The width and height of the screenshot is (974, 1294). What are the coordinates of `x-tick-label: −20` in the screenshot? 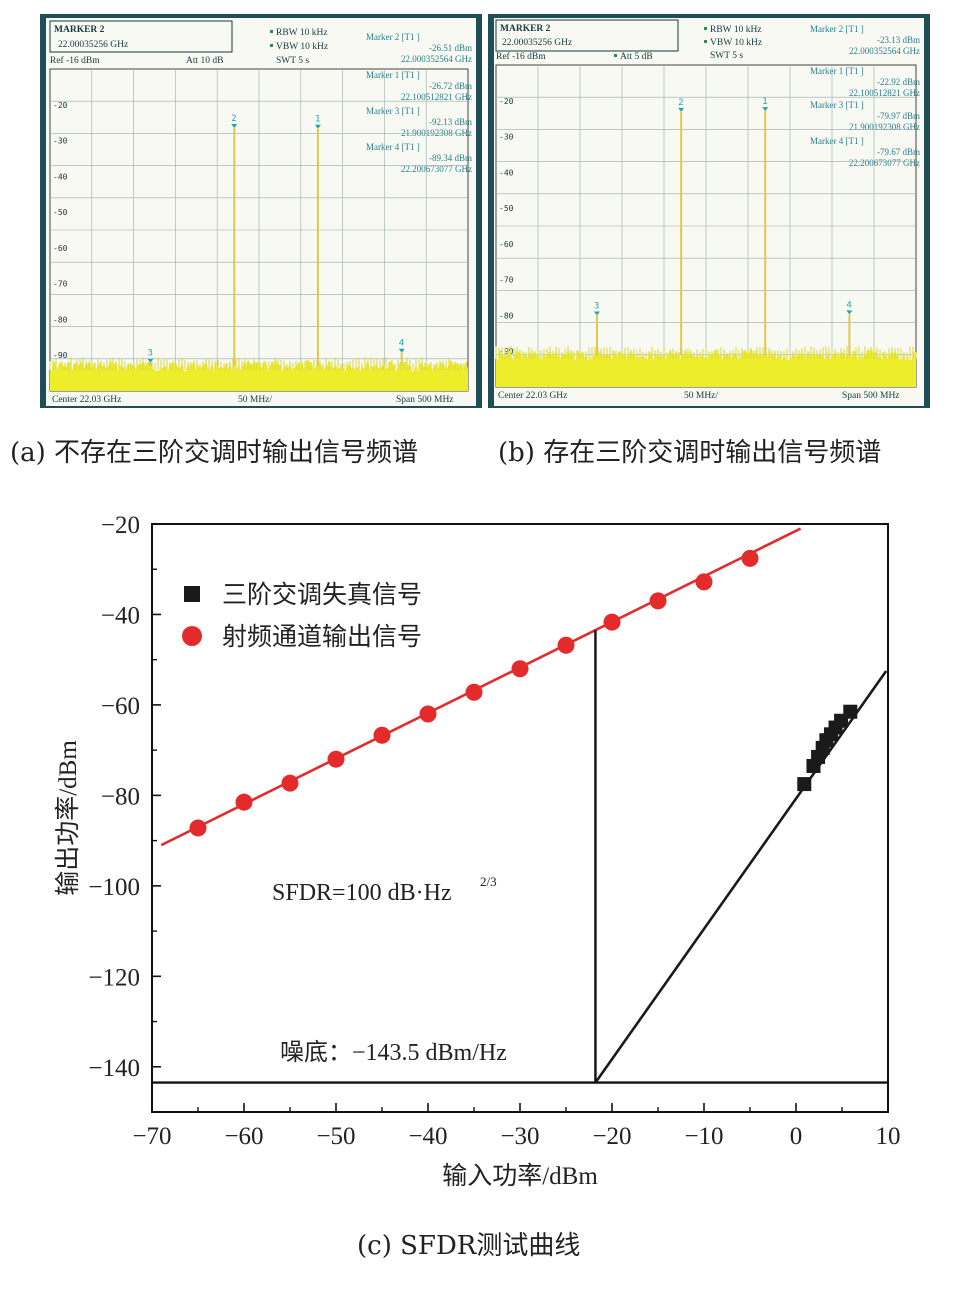 It's located at (611, 1136).